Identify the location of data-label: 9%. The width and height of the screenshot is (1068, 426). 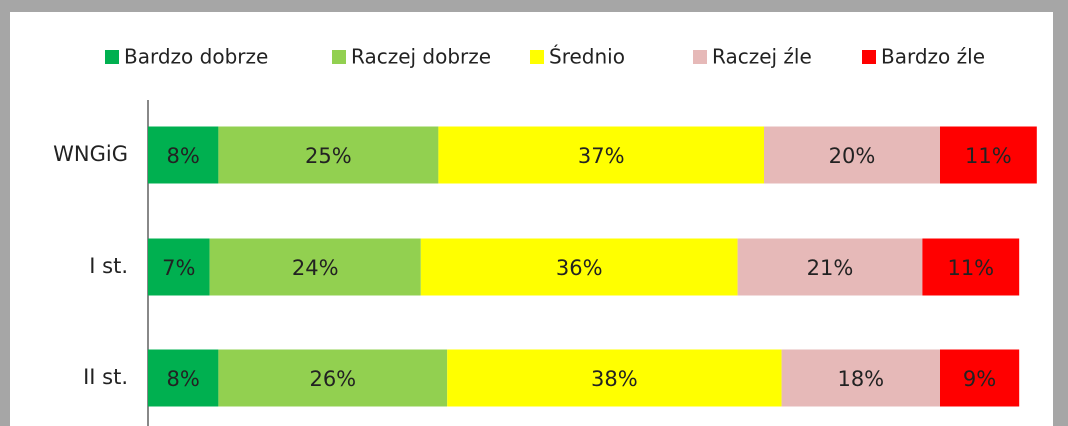
(979, 379).